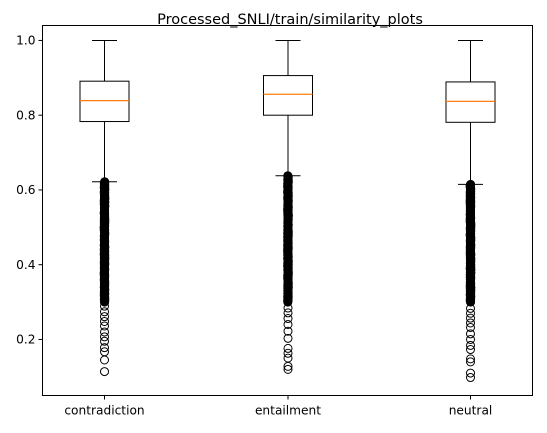 The width and height of the screenshot is (547, 433). What do you see at coordinates (25, 190) in the screenshot?
I see `y-tick-label: 0.6` at bounding box center [25, 190].